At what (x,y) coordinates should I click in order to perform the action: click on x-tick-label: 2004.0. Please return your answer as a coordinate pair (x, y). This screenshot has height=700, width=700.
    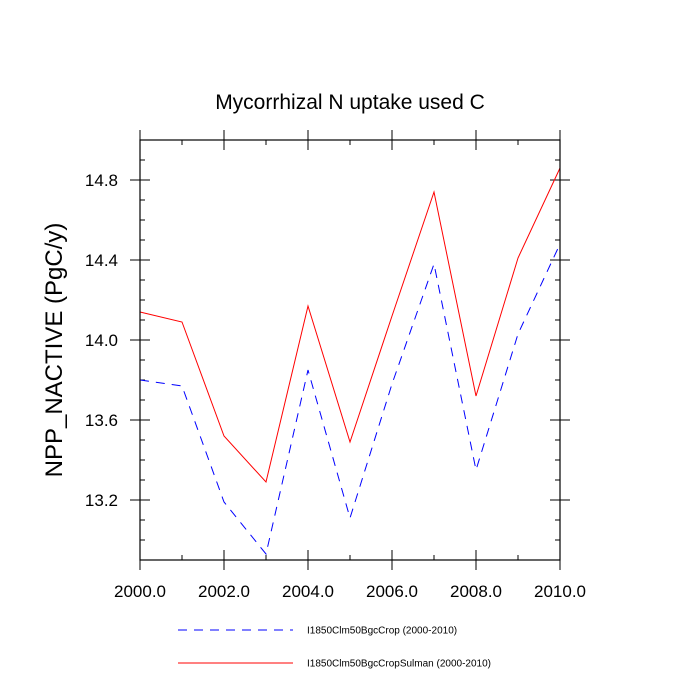
    Looking at the image, I should click on (308, 591).